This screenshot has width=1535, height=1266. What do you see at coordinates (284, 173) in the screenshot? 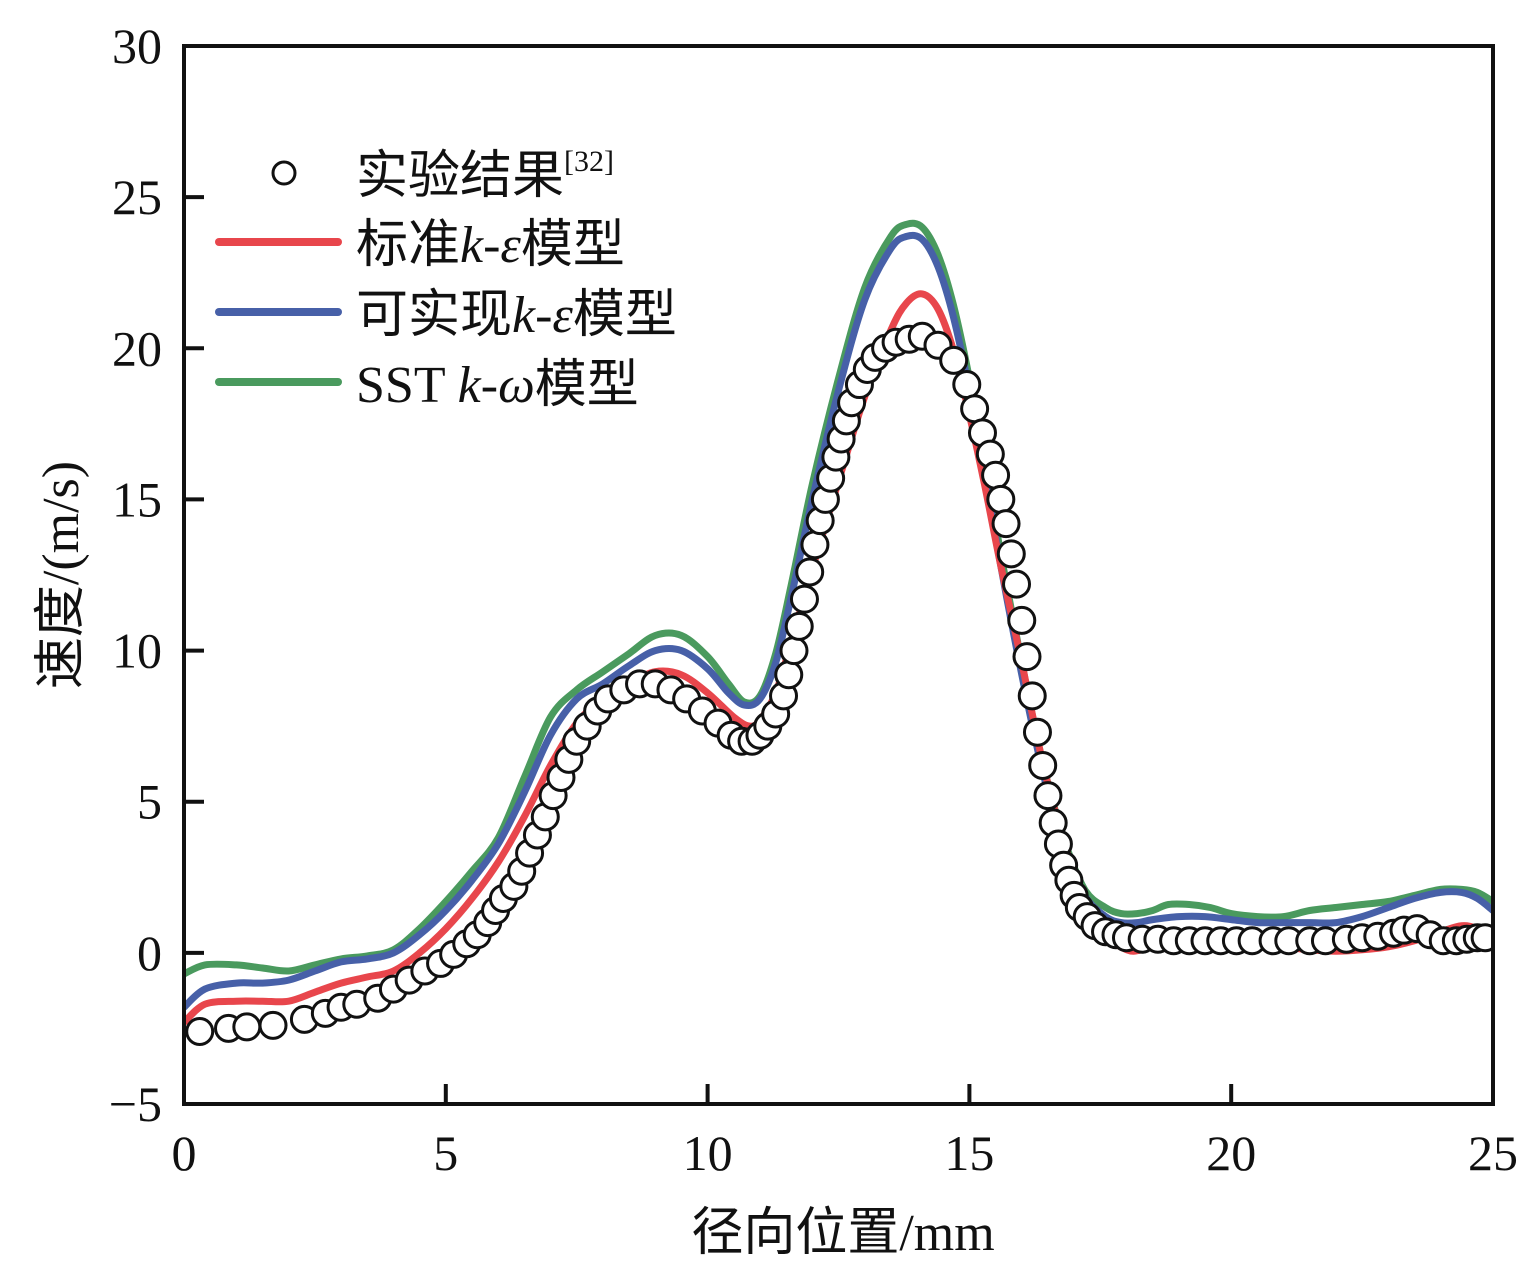
I see `legend-marker-circle` at bounding box center [284, 173].